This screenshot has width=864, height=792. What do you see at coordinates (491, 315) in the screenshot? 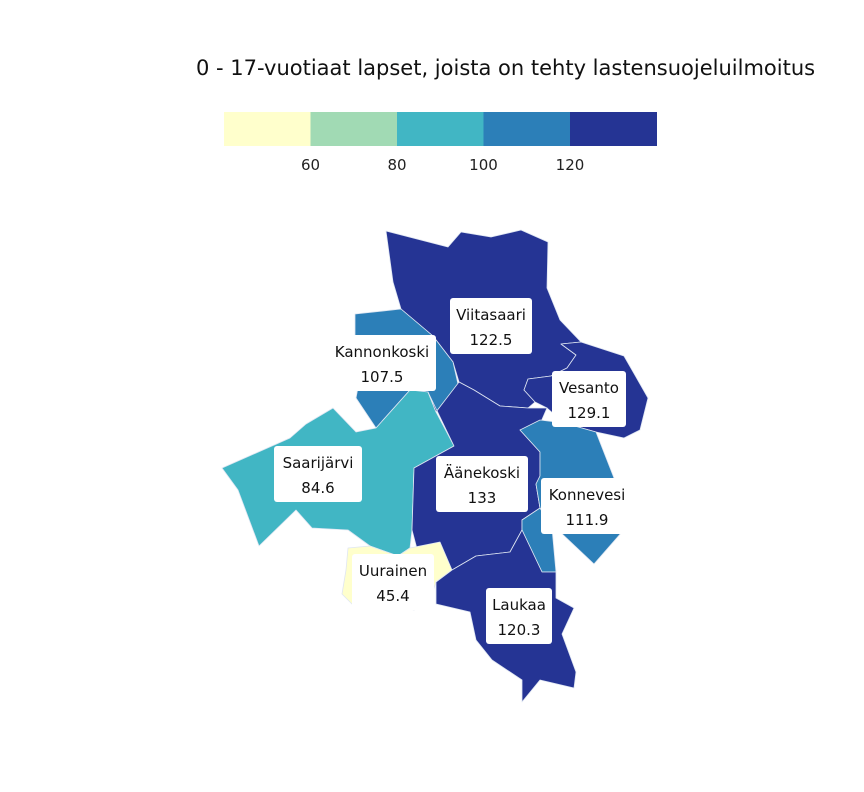
I see `region-name: Viitasaari` at bounding box center [491, 315].